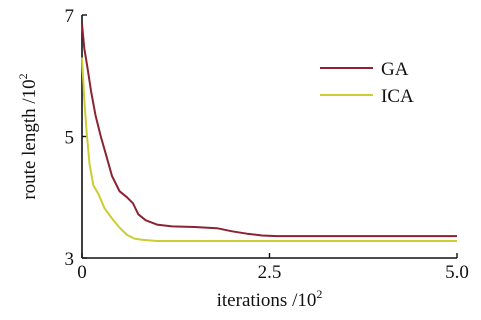 This screenshot has height=320, width=481. Describe the element at coordinates (28, 136) in the screenshot. I see `y-axis-label: route length /102` at that location.